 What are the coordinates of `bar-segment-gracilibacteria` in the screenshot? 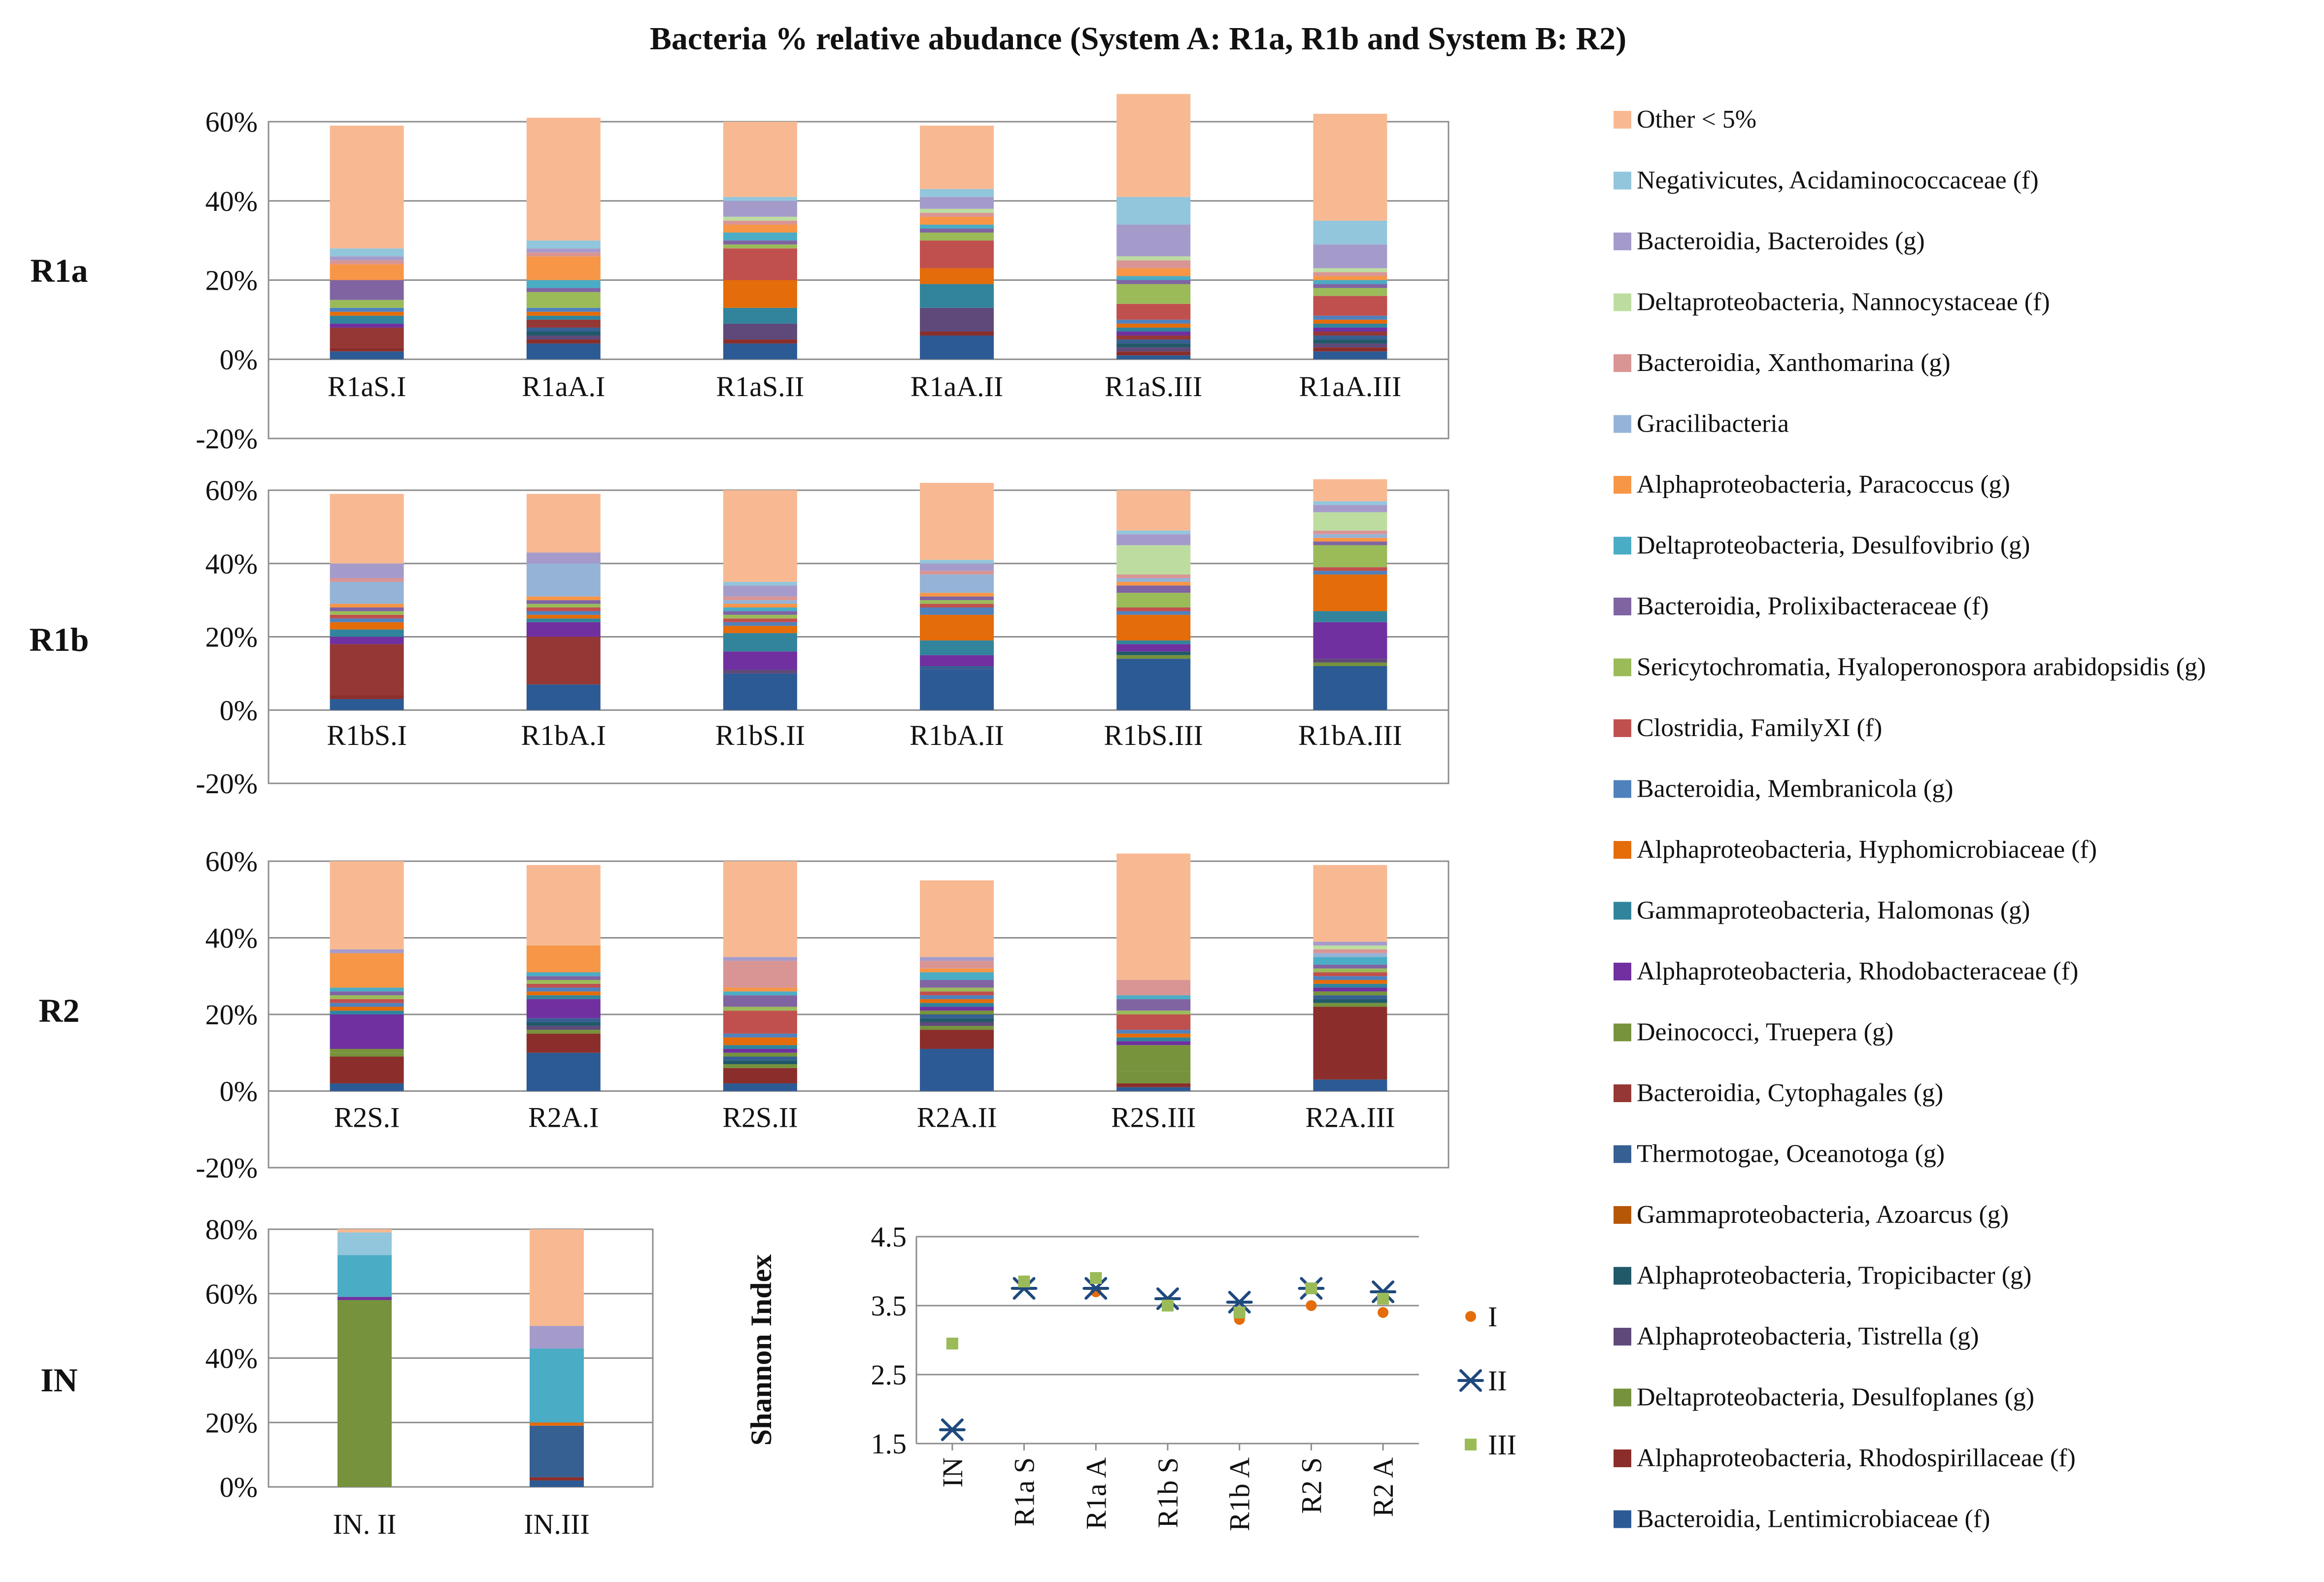 It's located at (1153, 580).